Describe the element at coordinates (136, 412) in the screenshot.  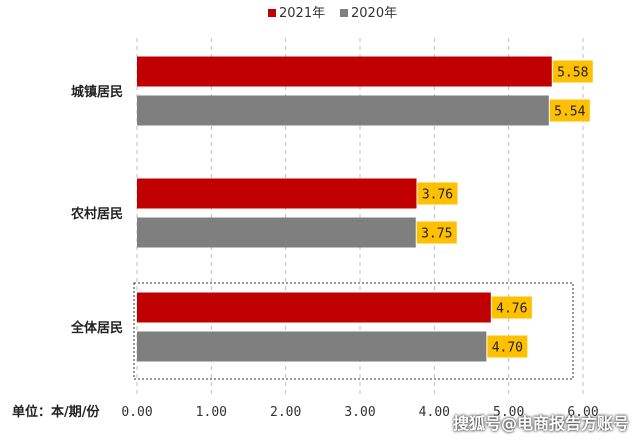
I see `x-tick-label: 0.00` at that location.